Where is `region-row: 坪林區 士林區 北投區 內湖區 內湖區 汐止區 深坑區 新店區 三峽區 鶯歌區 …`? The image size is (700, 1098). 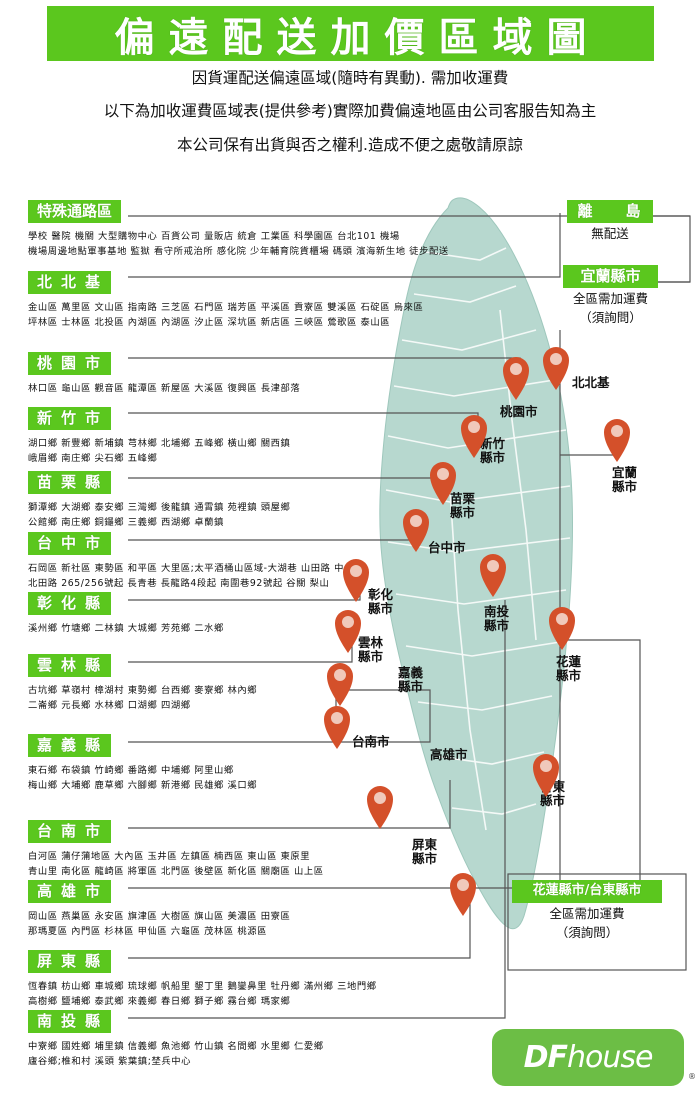
region-row: 坪林區 士林區 北投區 內湖區 內湖區 汐止區 深坑區 新店區 三峽區 鶯歌區 … is located at coordinates (209, 322).